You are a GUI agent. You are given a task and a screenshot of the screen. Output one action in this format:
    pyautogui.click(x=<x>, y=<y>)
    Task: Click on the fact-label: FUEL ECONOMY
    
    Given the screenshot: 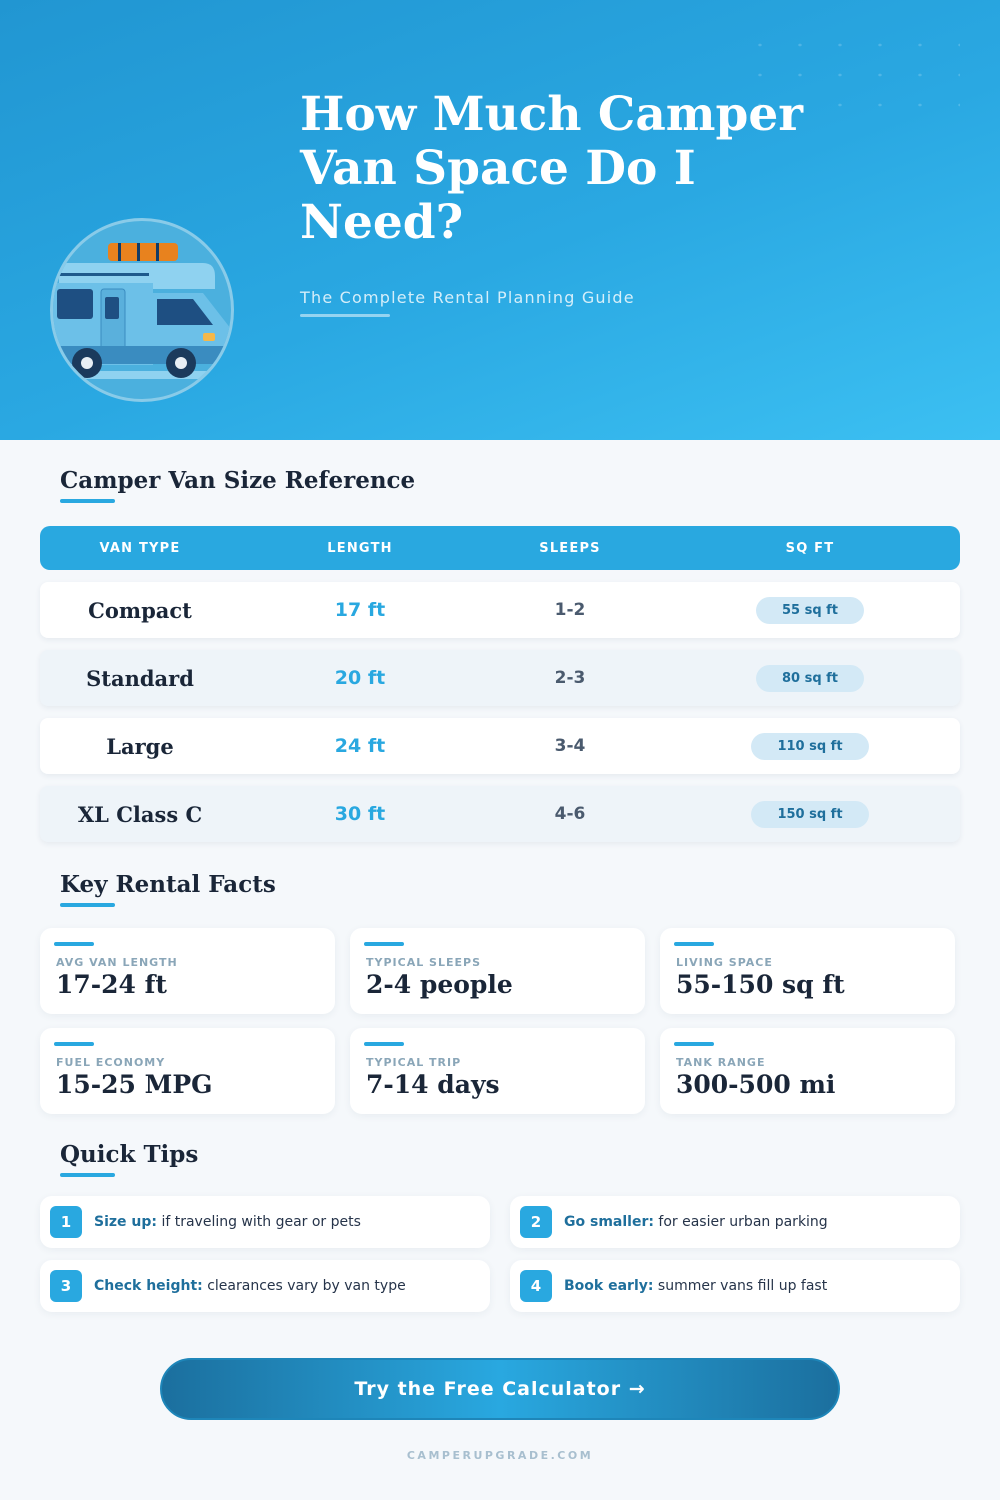 What is the action you would take?
    pyautogui.click(x=111, y=1062)
    